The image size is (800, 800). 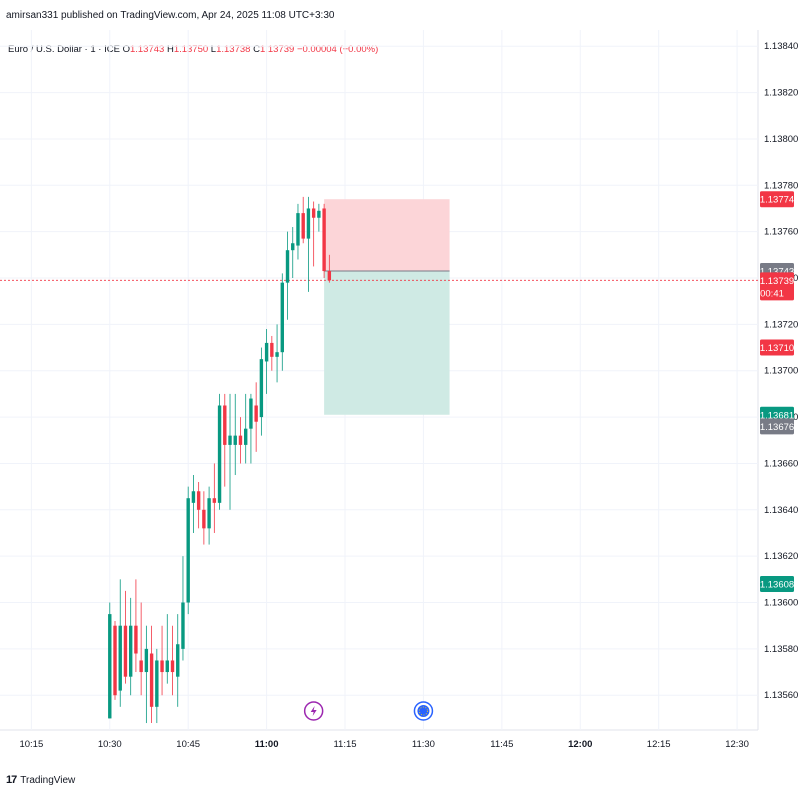 I want to click on price-badge-label: 1.13774, so click(x=777, y=200).